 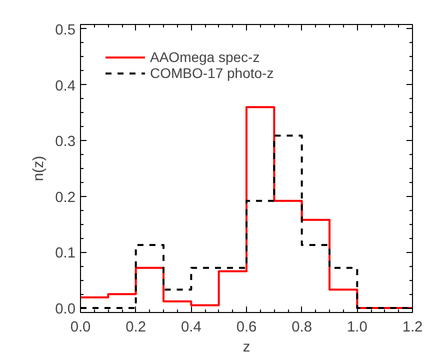 What do you see at coordinates (136, 328) in the screenshot?
I see `x-tick-label: 0.2` at bounding box center [136, 328].